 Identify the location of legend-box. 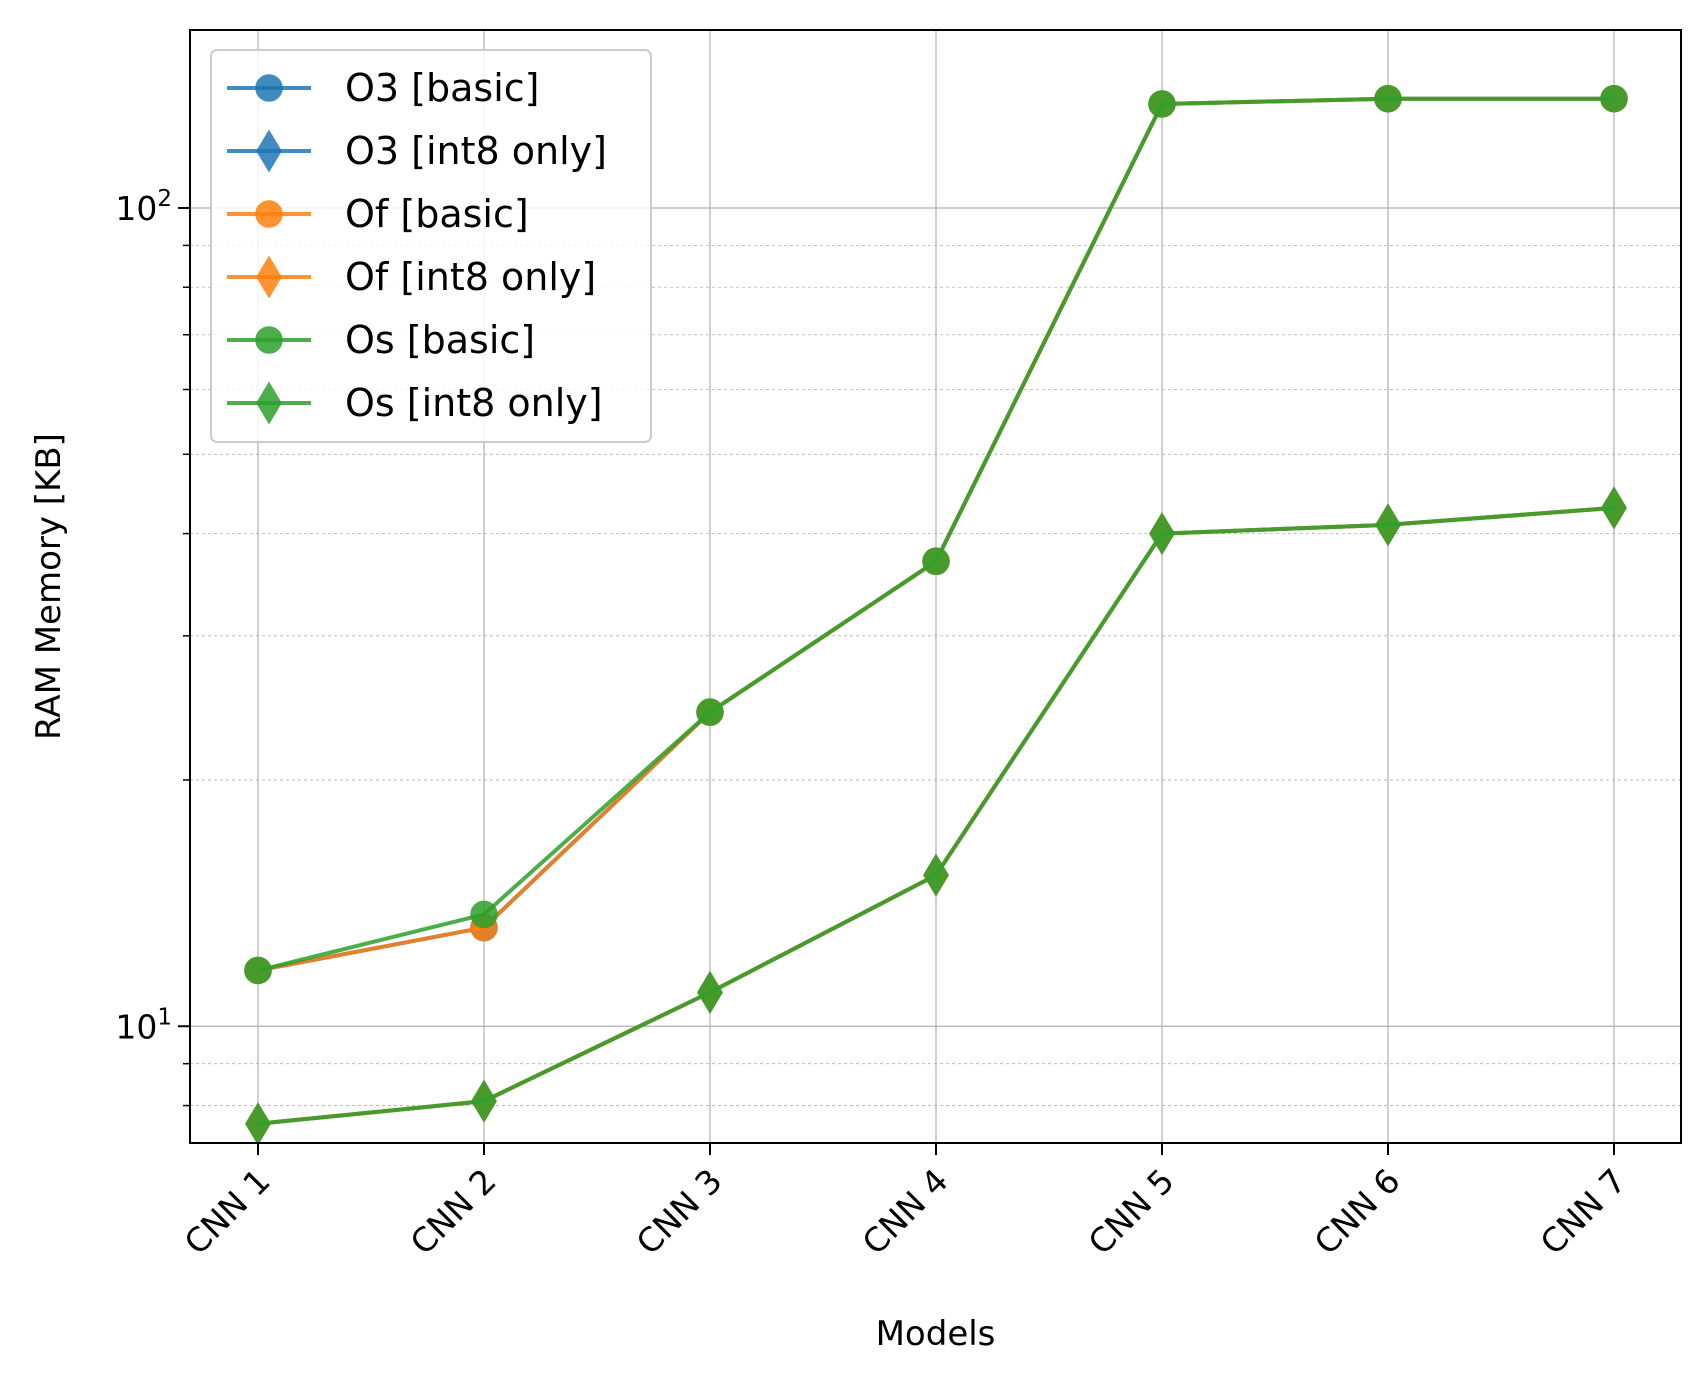
(431, 246).